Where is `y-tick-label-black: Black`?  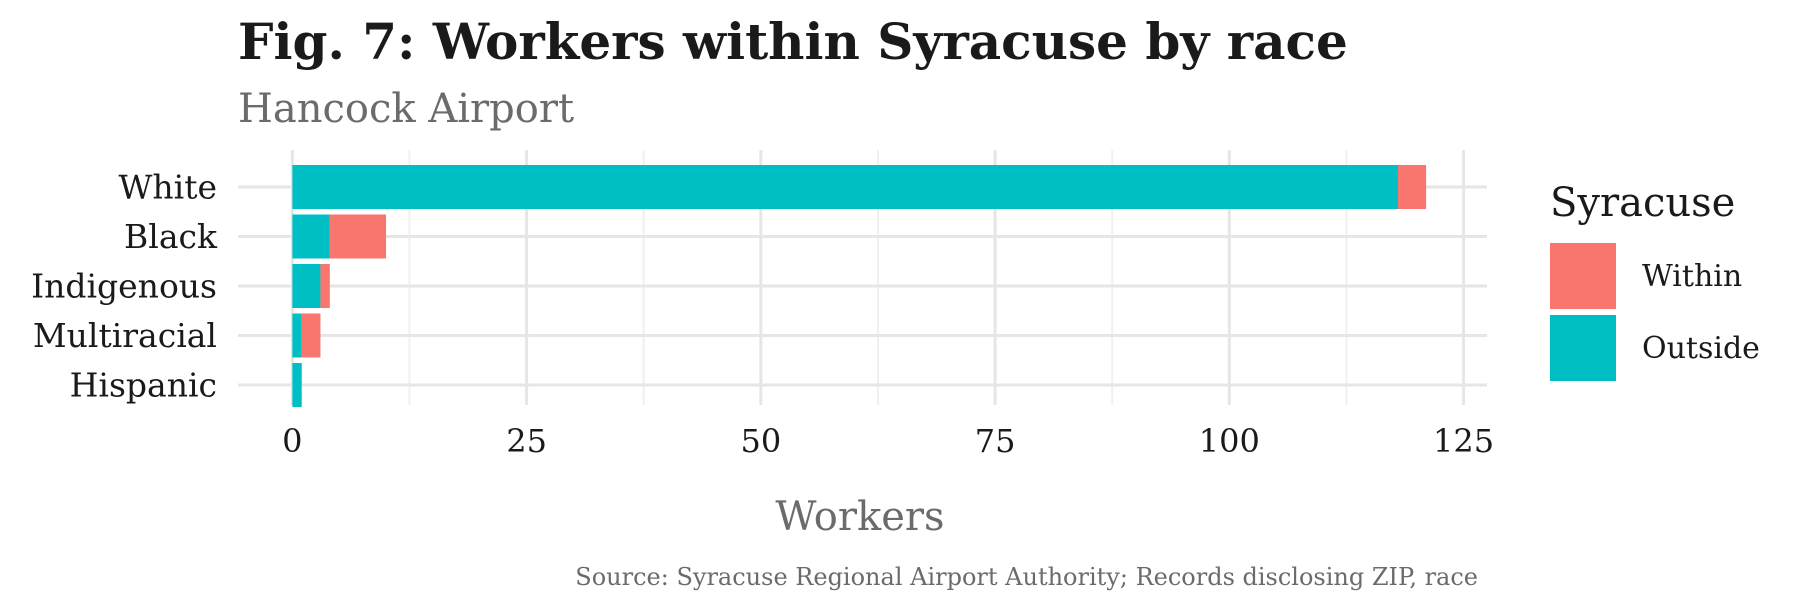
y-tick-label-black: Black is located at coordinates (171, 236).